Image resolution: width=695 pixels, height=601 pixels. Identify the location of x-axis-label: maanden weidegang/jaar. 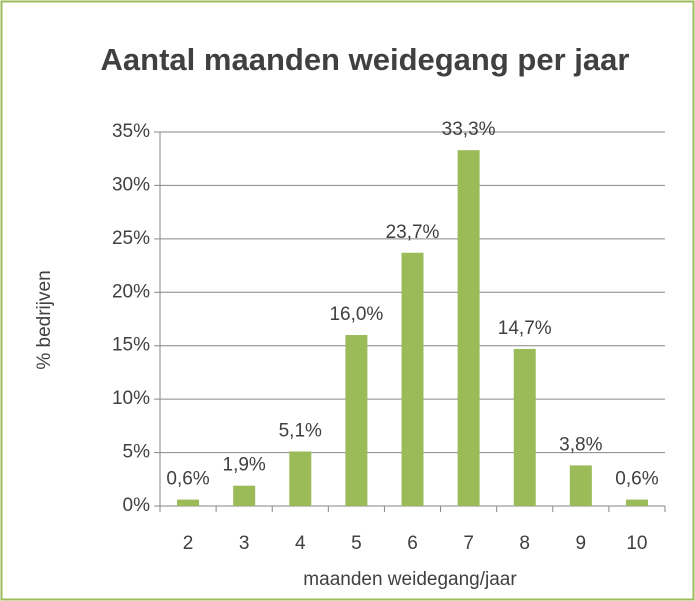
(410, 579).